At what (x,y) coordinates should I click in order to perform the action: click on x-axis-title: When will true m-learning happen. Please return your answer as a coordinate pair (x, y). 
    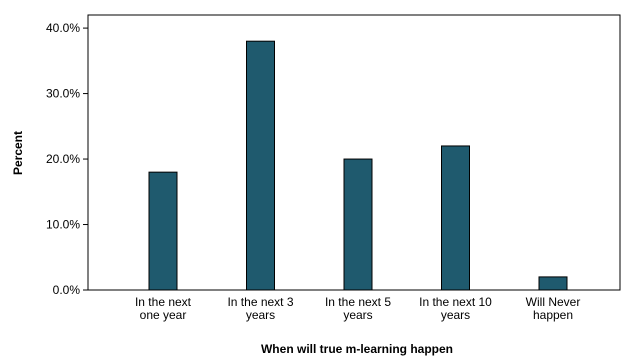
    Looking at the image, I should click on (357, 349).